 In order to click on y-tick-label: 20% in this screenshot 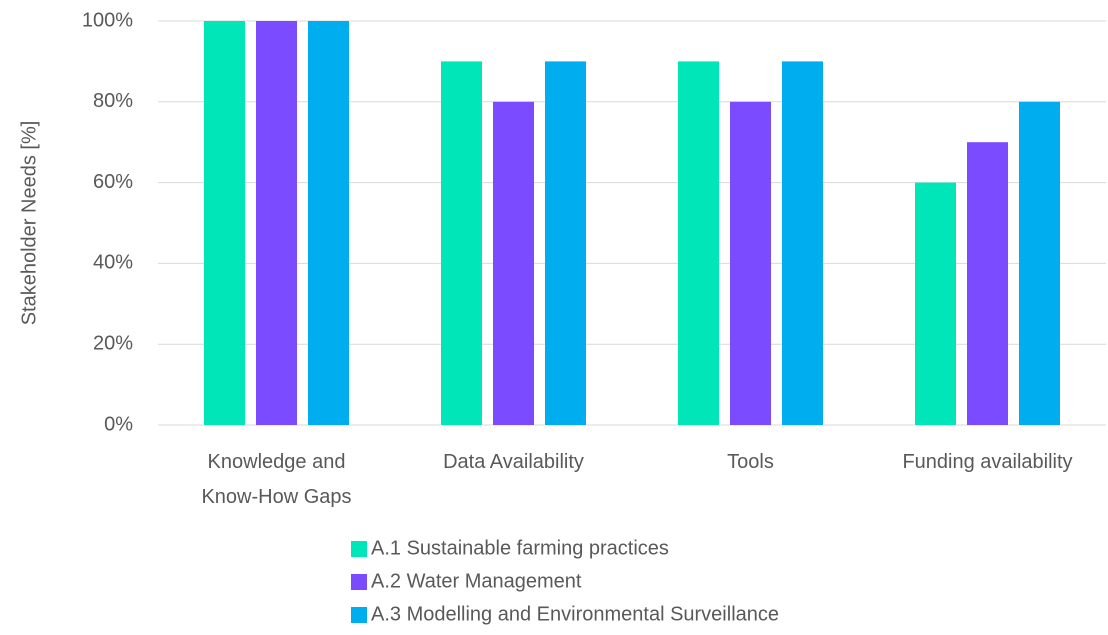, I will do `click(113, 343)`.